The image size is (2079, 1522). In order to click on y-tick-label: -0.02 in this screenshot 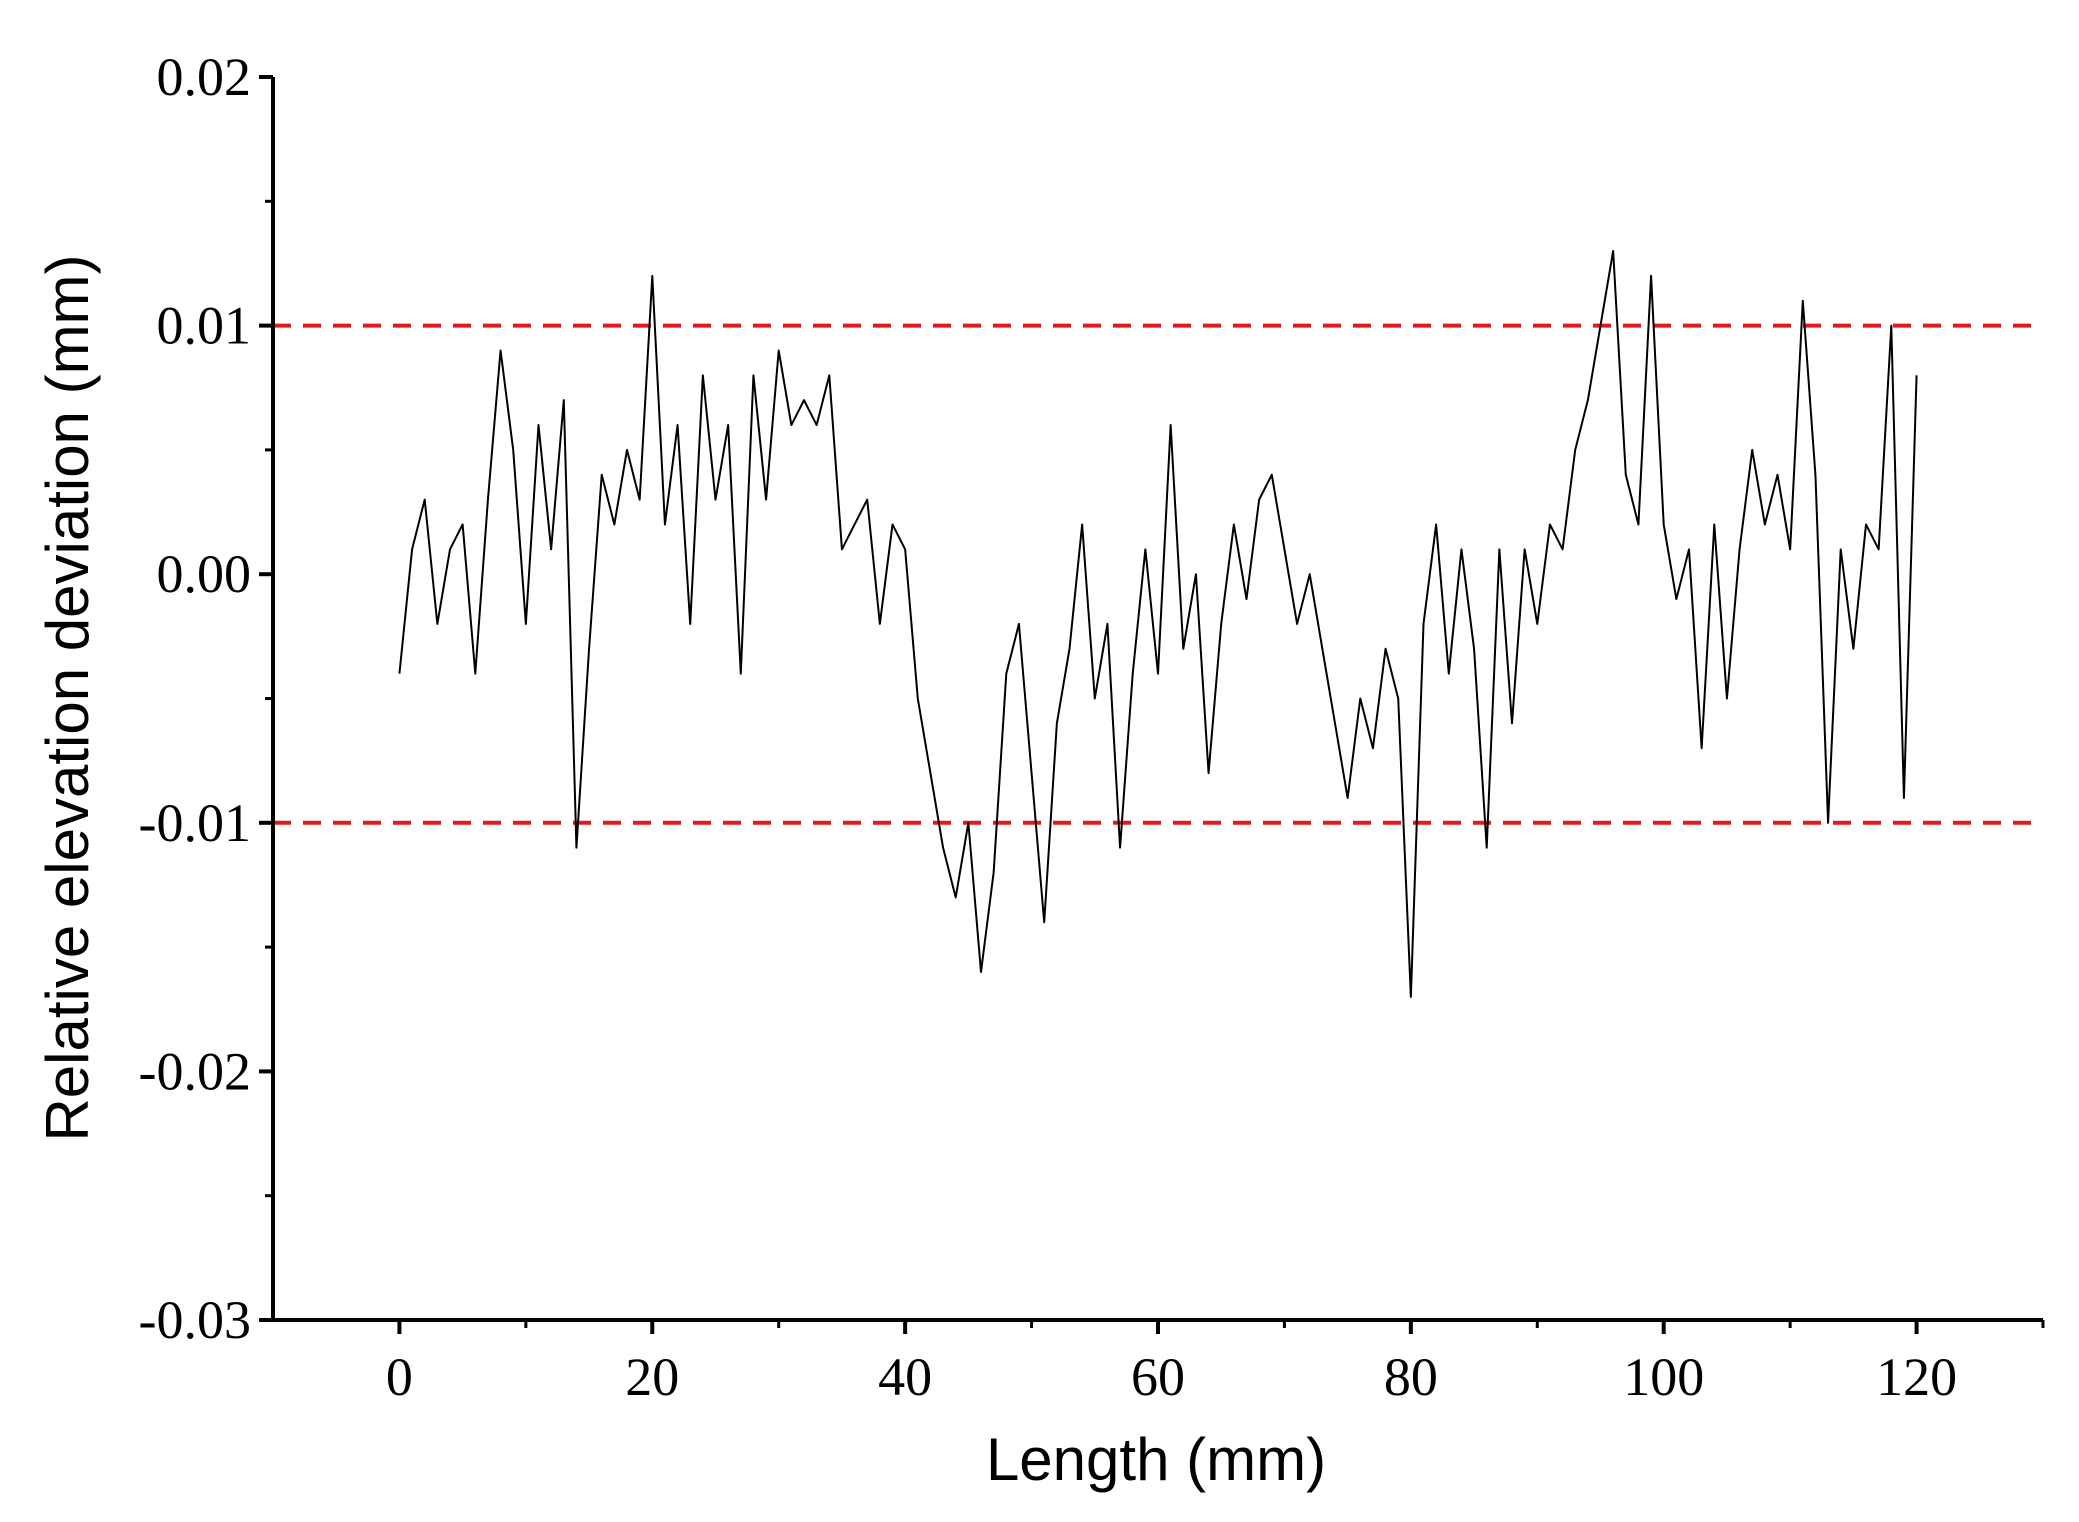, I will do `click(195, 1071)`.